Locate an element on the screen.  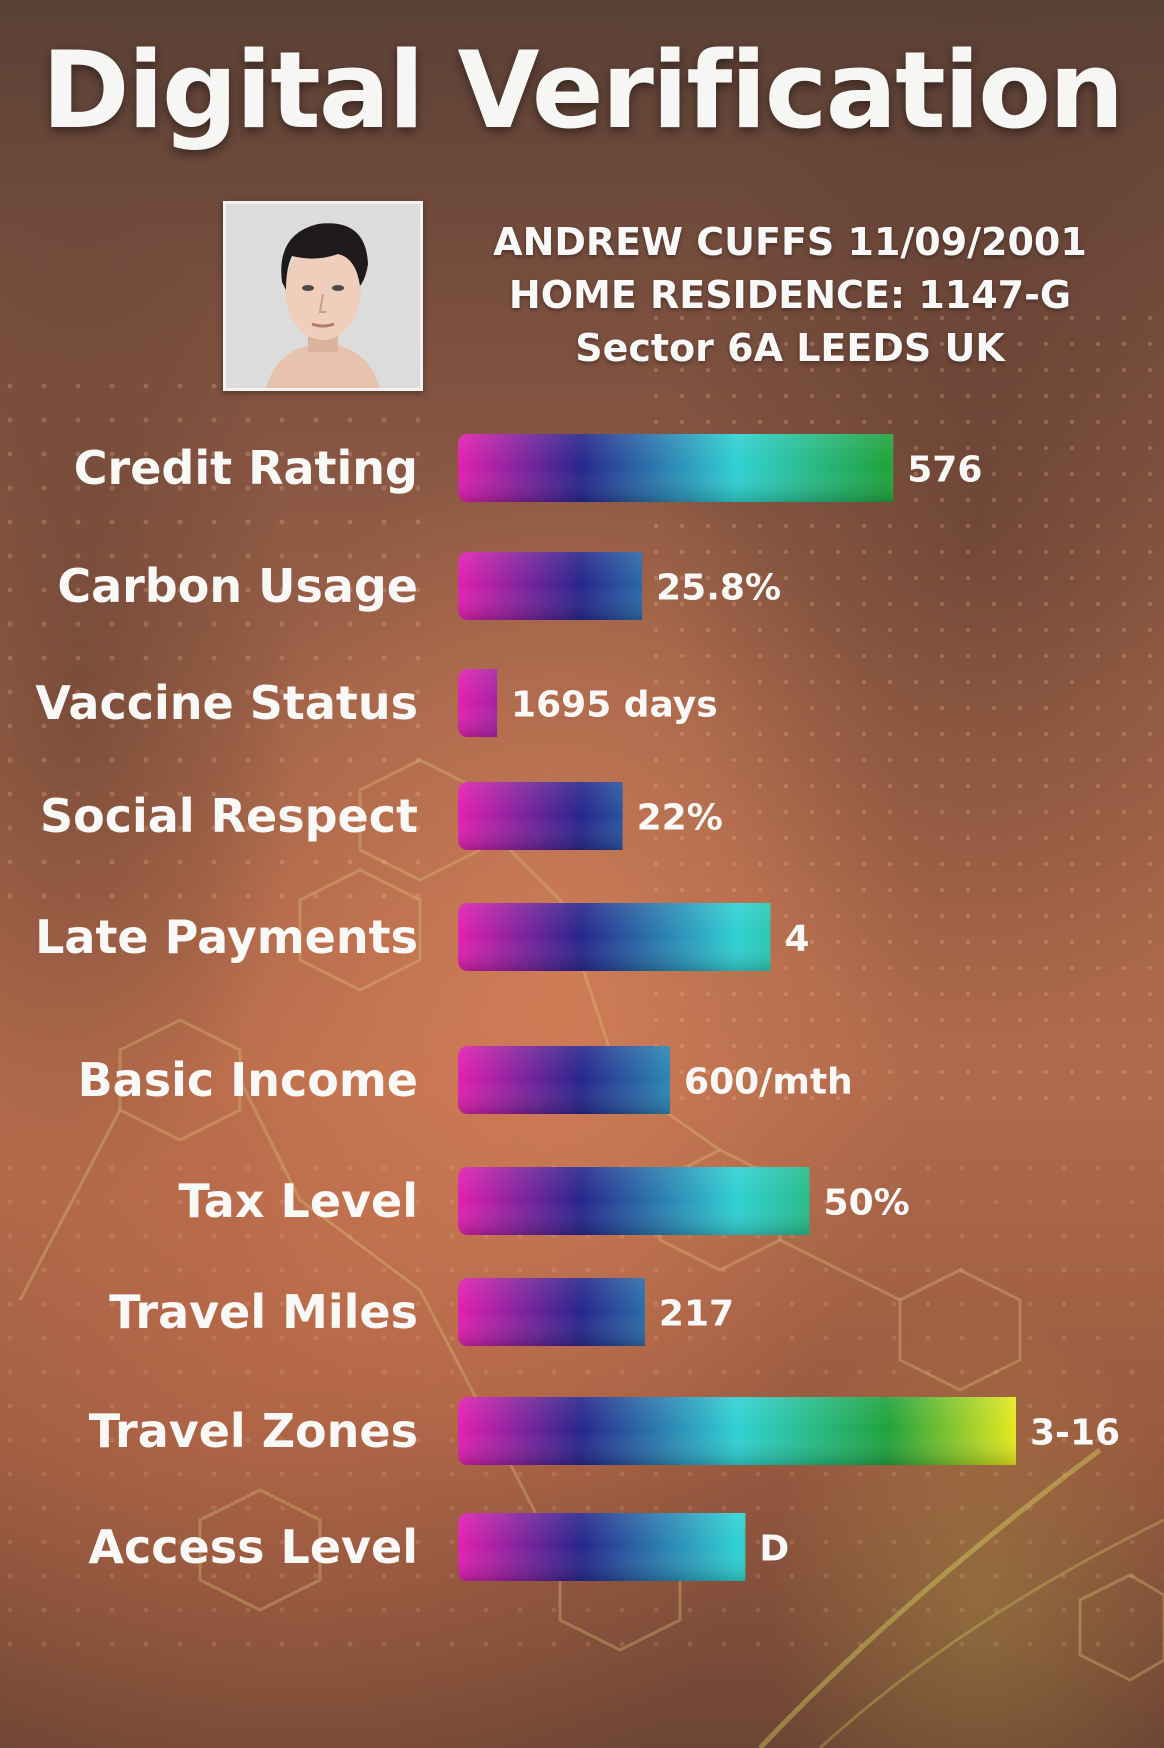
value-label-4: 4 is located at coordinates (796, 939).